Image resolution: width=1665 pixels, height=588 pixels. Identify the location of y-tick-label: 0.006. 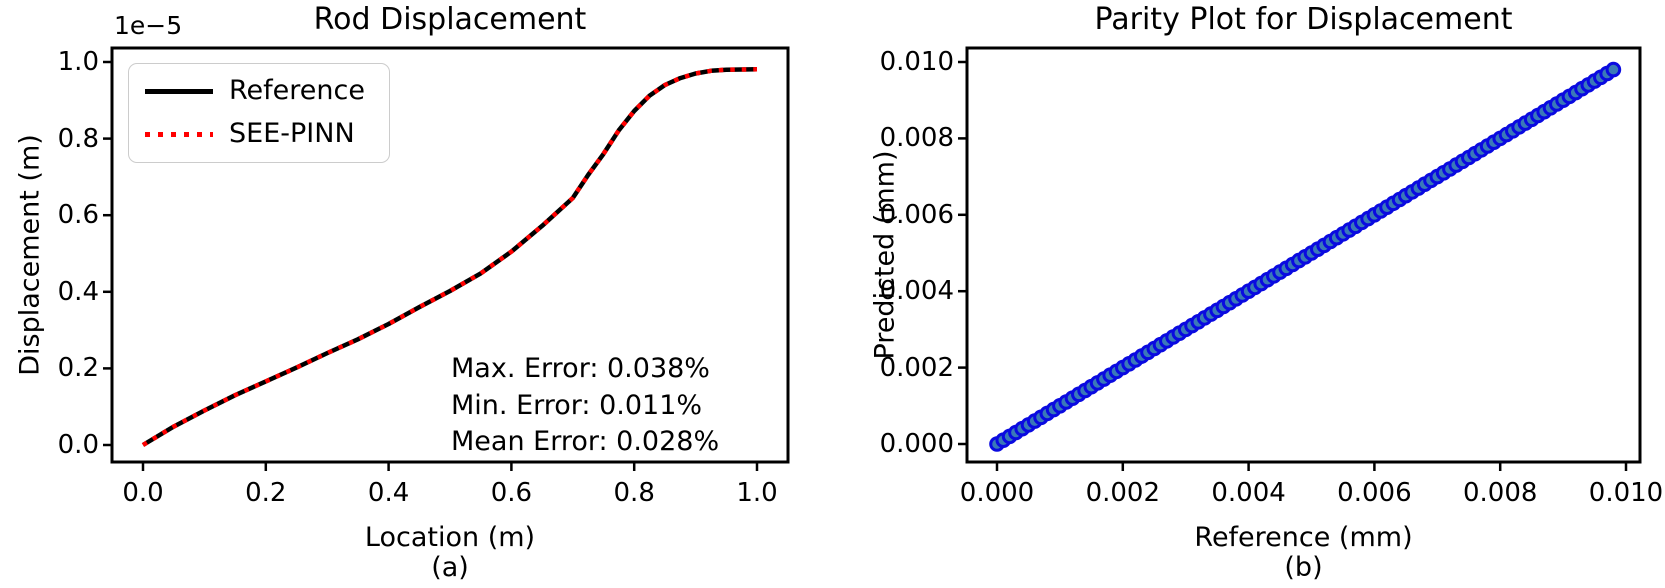
(916, 214).